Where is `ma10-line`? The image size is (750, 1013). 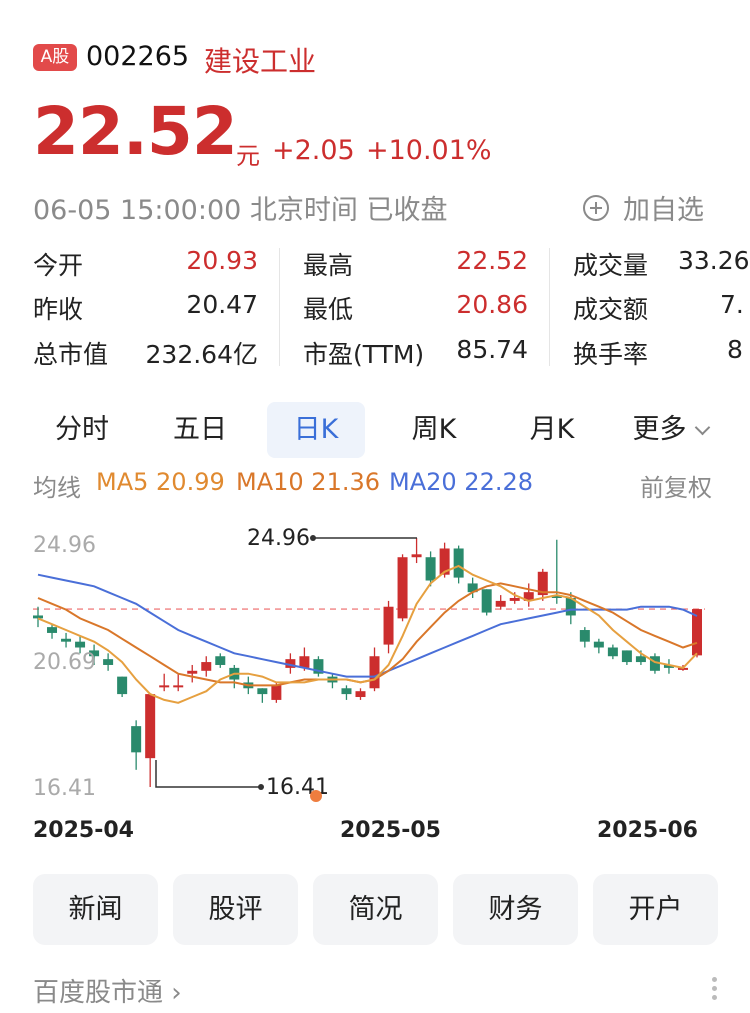 ma10-line is located at coordinates (367, 634).